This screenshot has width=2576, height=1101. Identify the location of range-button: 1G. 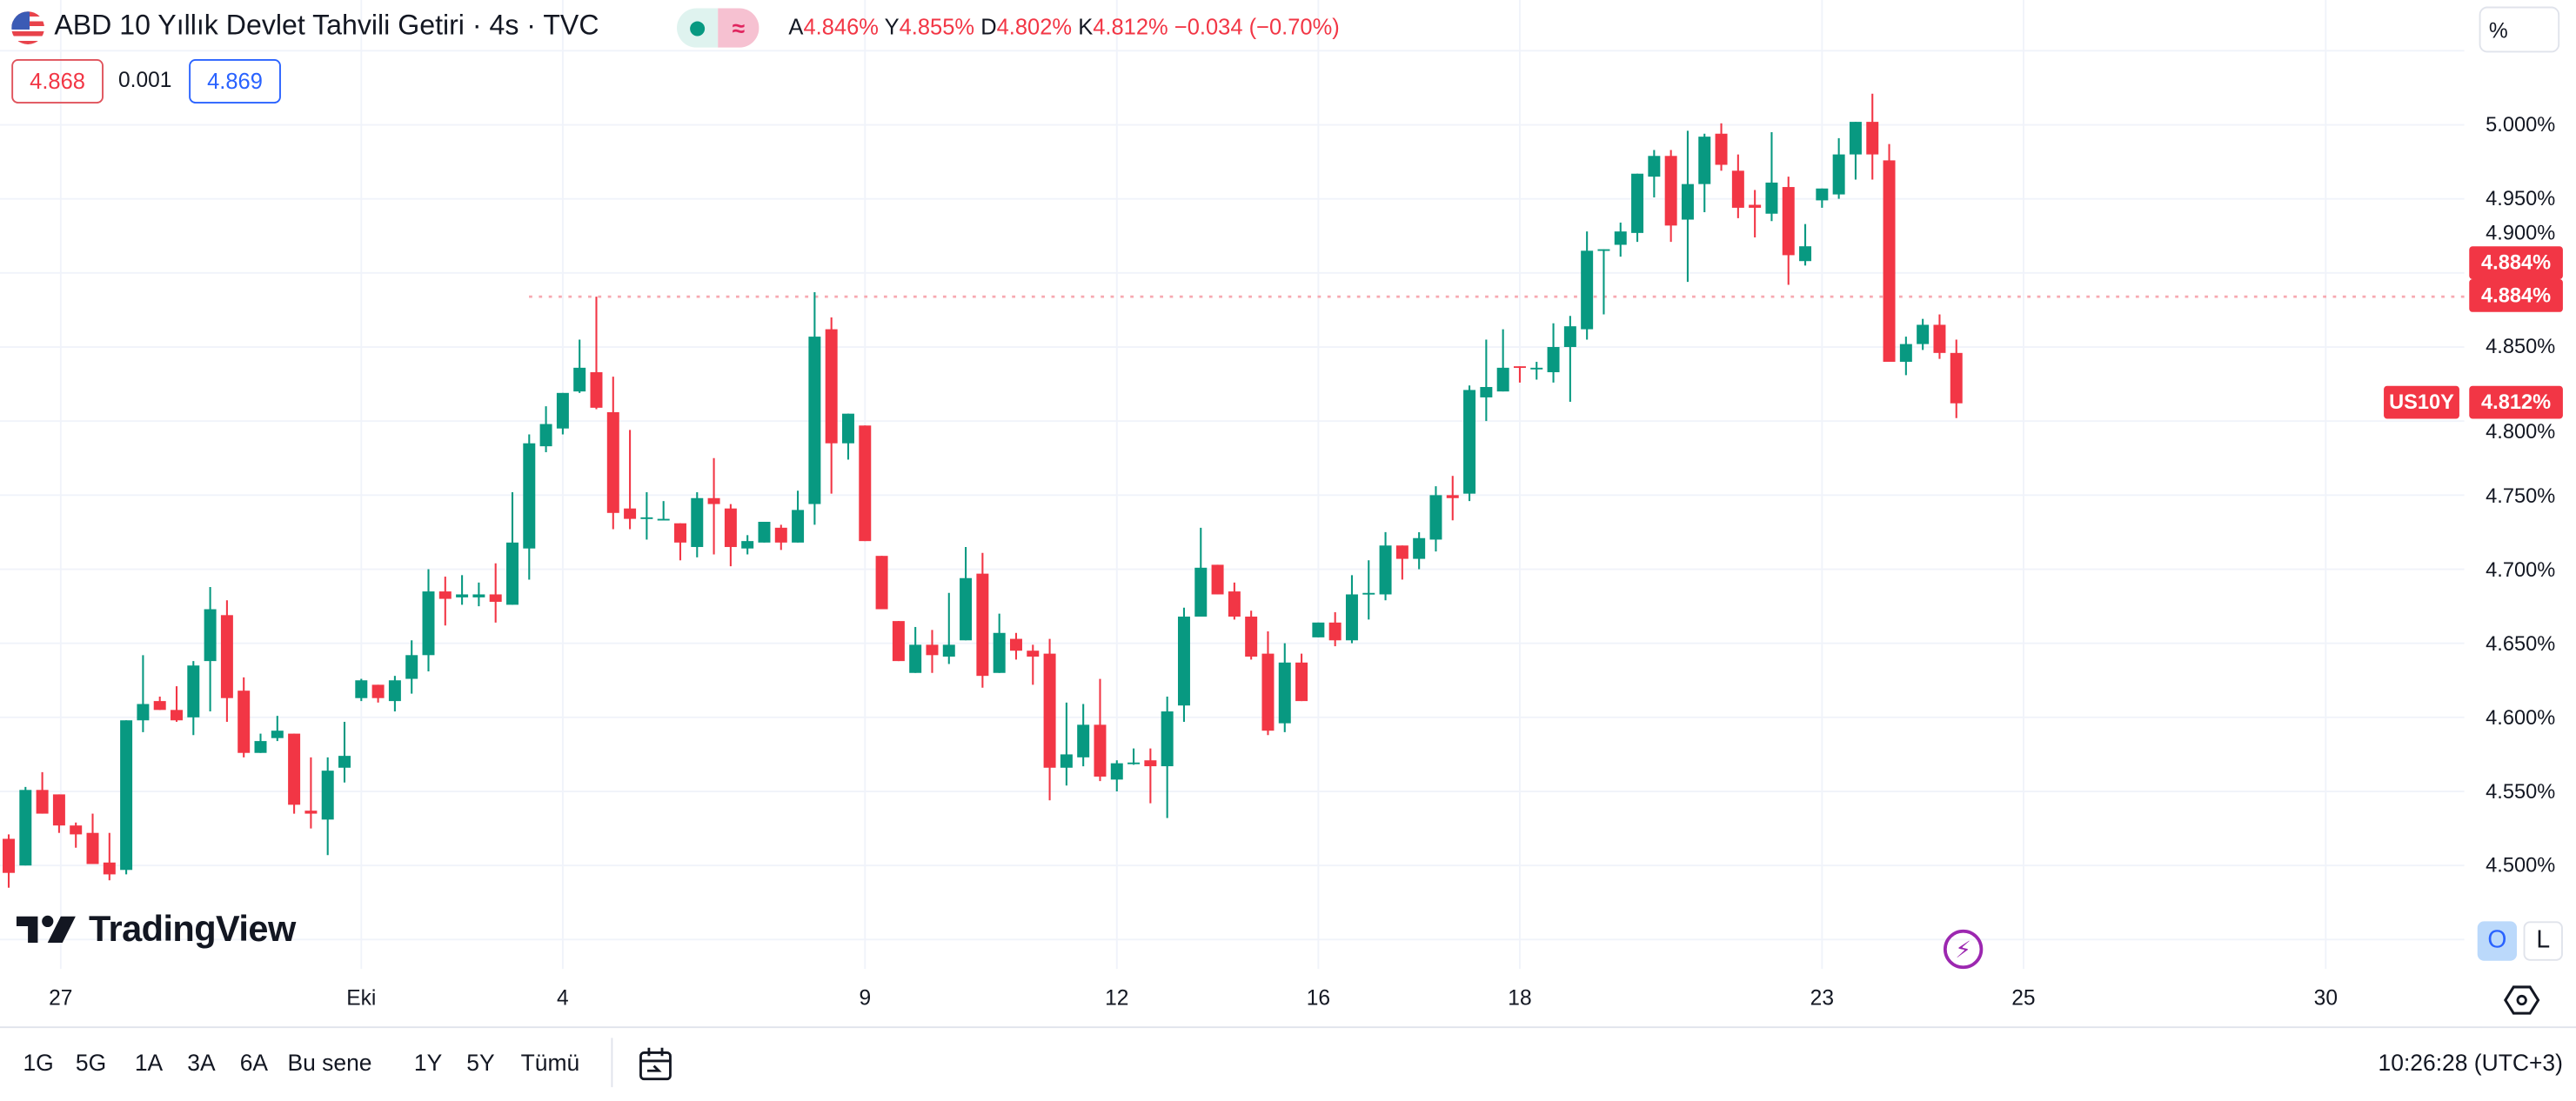
(38, 1063).